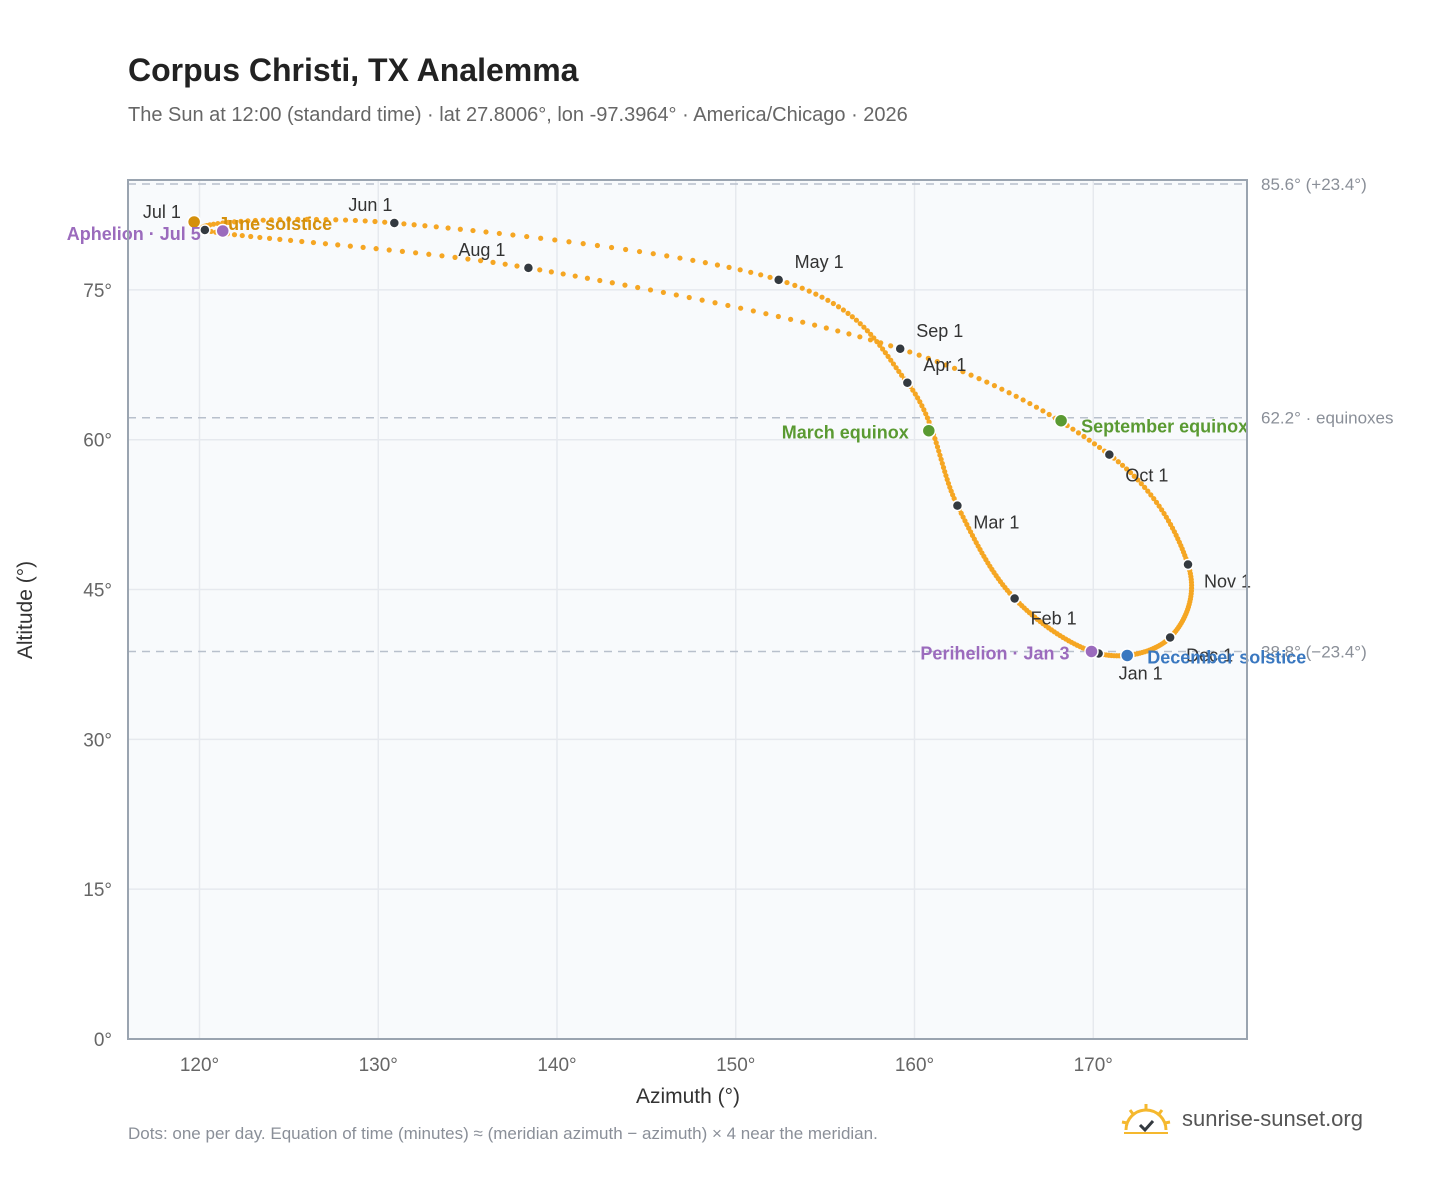 The height and width of the screenshot is (1188, 1448). I want to click on month-label: Jan 1, so click(1141, 673).